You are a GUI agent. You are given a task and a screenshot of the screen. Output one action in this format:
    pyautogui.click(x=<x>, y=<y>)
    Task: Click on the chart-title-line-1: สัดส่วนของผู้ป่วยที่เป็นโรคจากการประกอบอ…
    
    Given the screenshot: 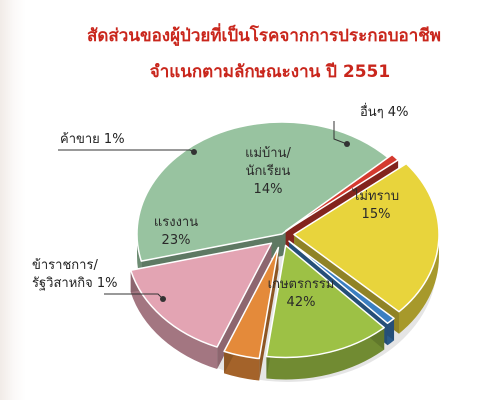 What is the action you would take?
    pyautogui.click(x=264, y=36)
    